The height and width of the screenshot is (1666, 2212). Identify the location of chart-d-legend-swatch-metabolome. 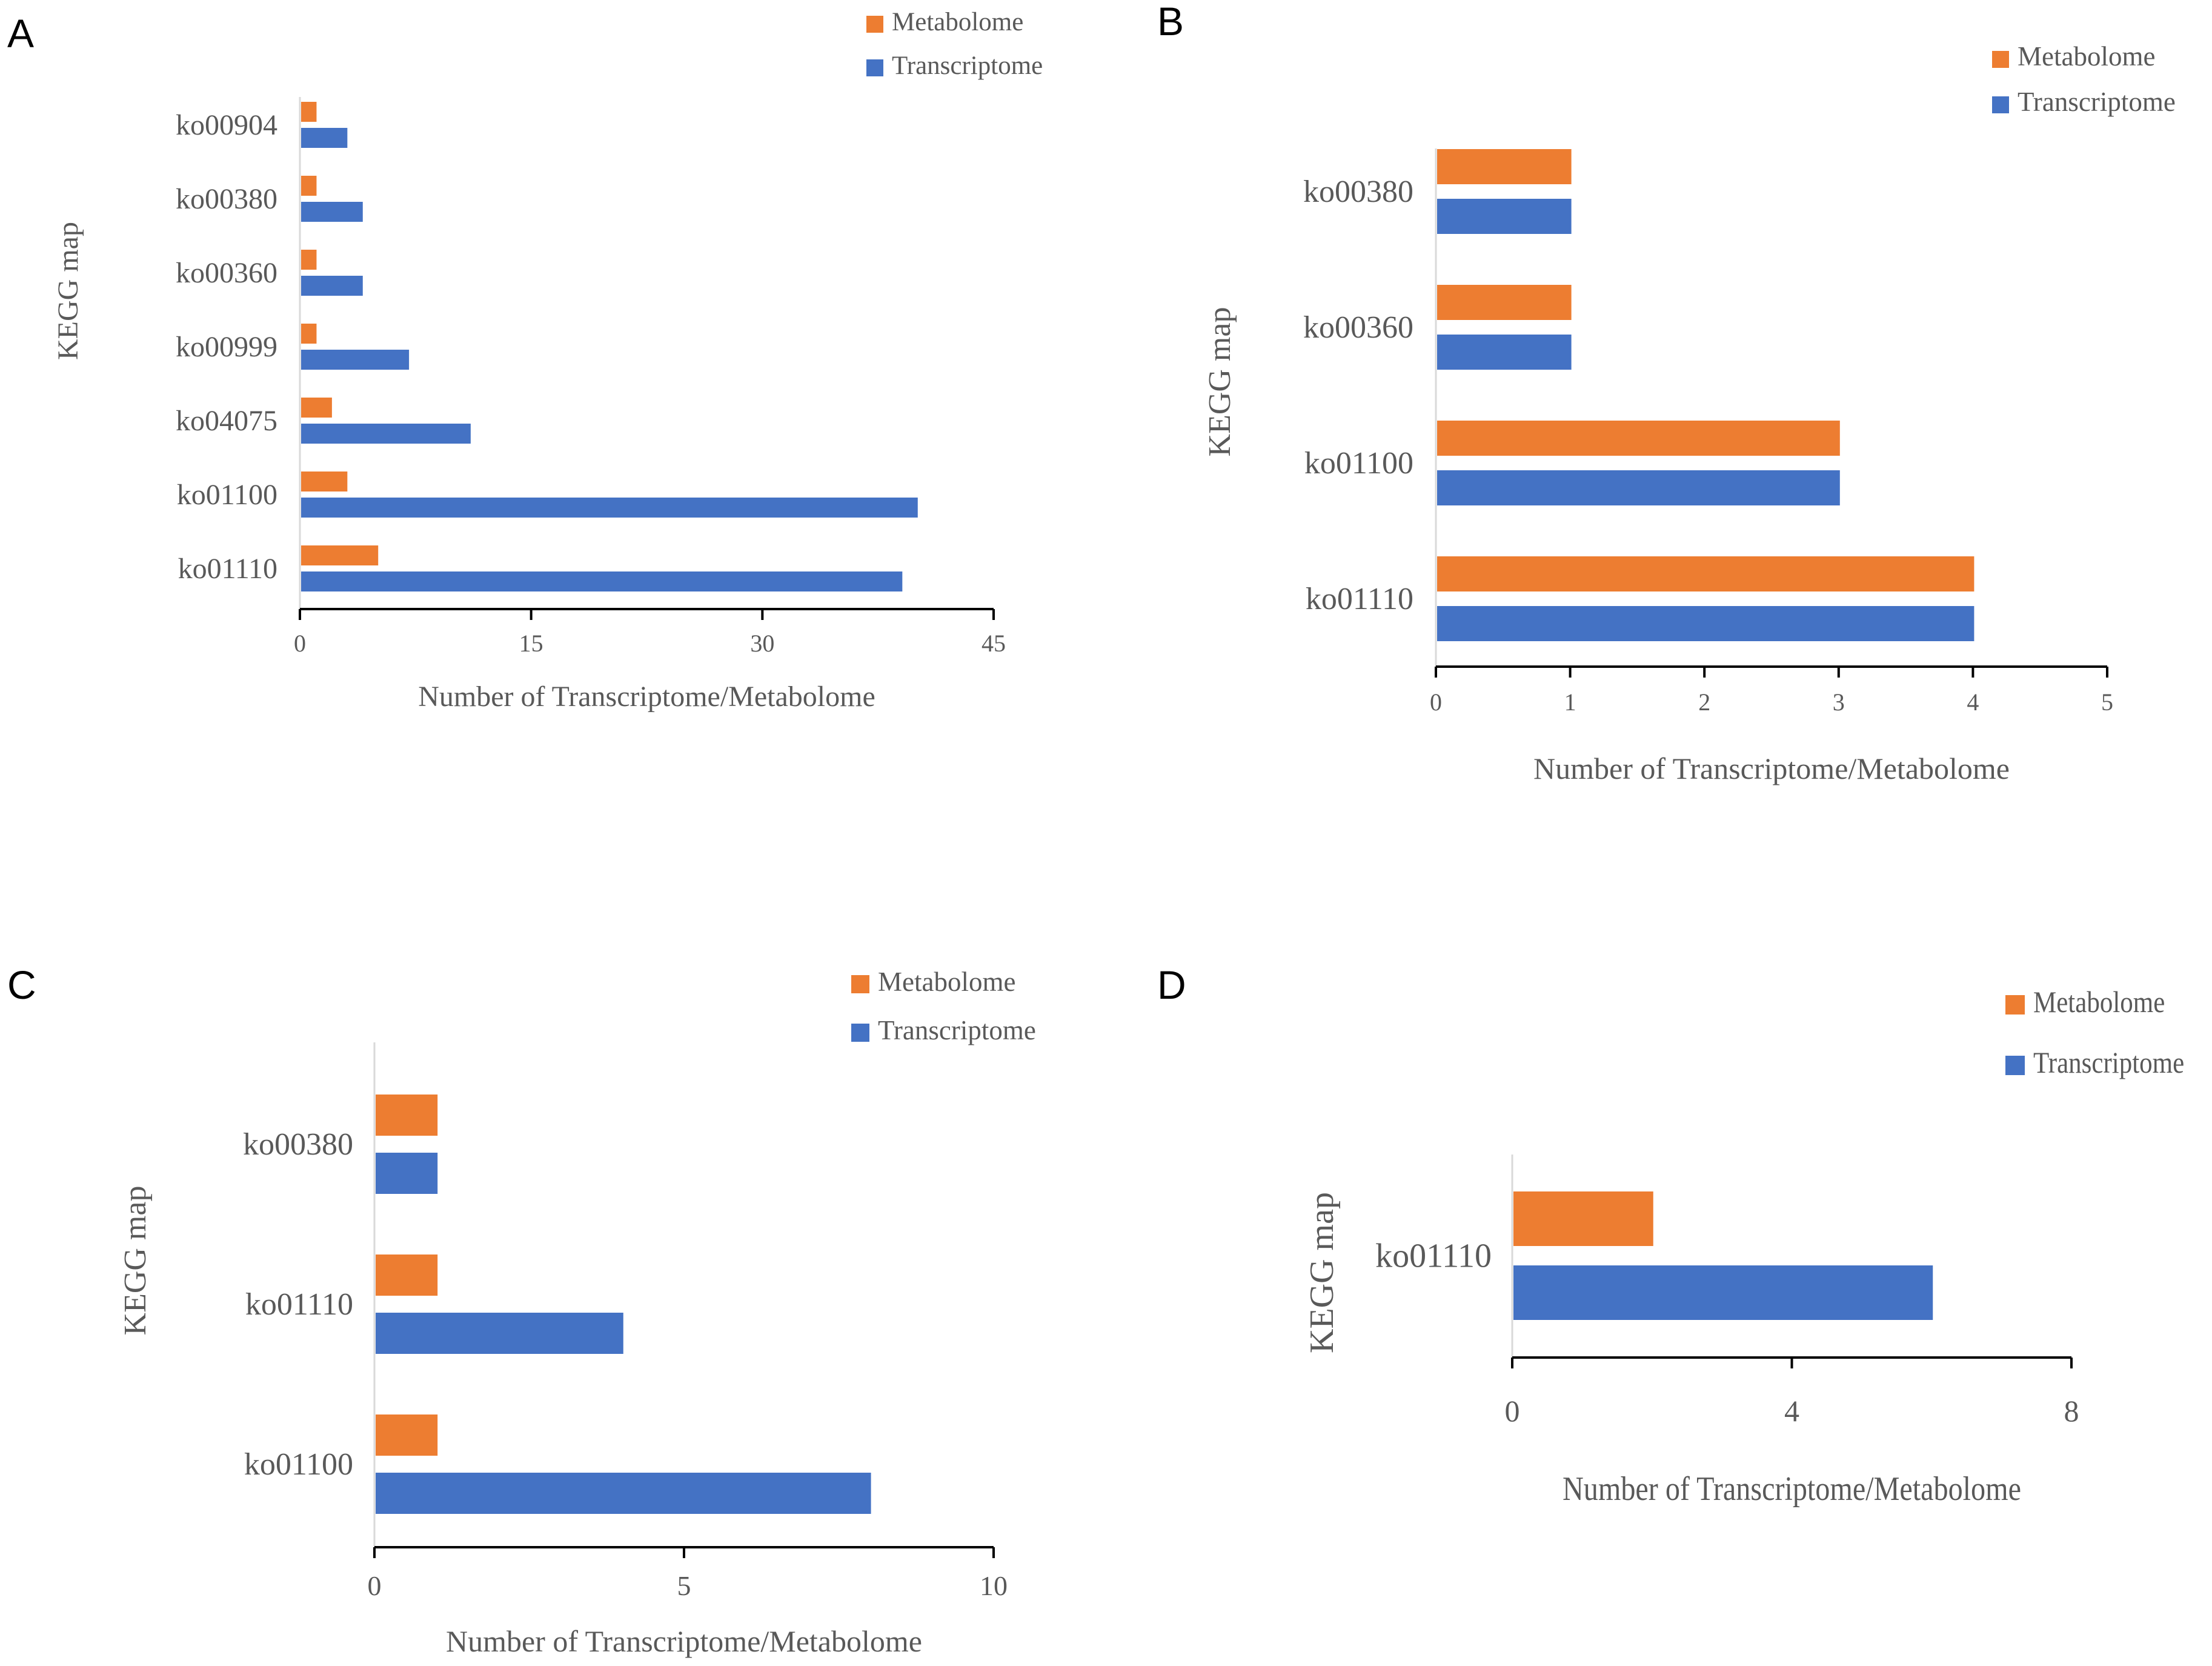
(2015, 1005).